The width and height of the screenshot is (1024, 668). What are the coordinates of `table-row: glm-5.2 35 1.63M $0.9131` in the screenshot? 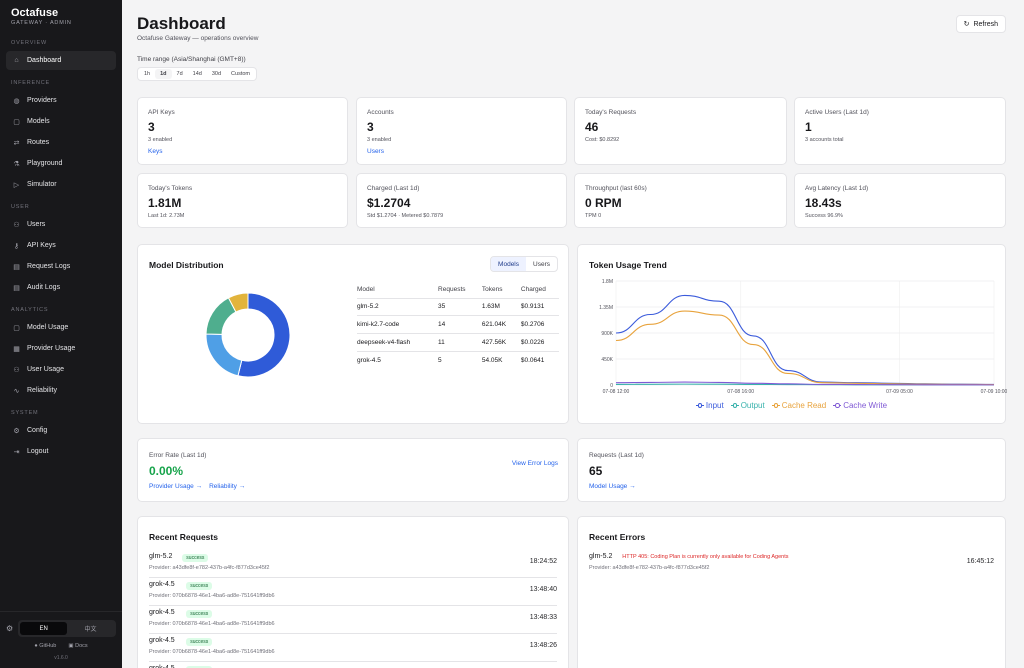 It's located at (458, 306).